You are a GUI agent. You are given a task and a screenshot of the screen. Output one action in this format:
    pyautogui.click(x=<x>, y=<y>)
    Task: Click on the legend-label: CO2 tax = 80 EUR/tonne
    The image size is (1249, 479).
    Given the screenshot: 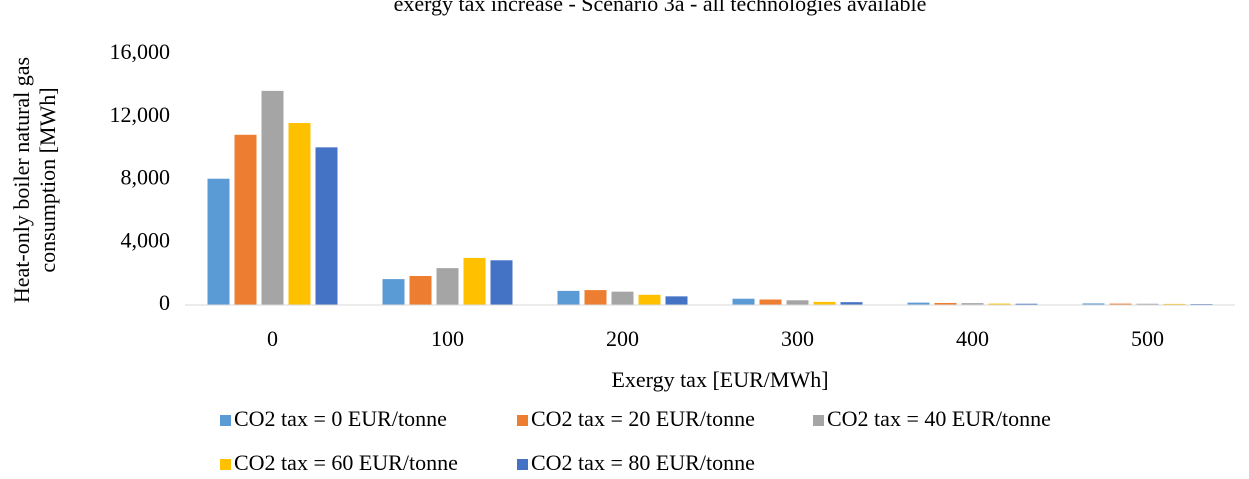 What is the action you would take?
    pyautogui.click(x=643, y=462)
    